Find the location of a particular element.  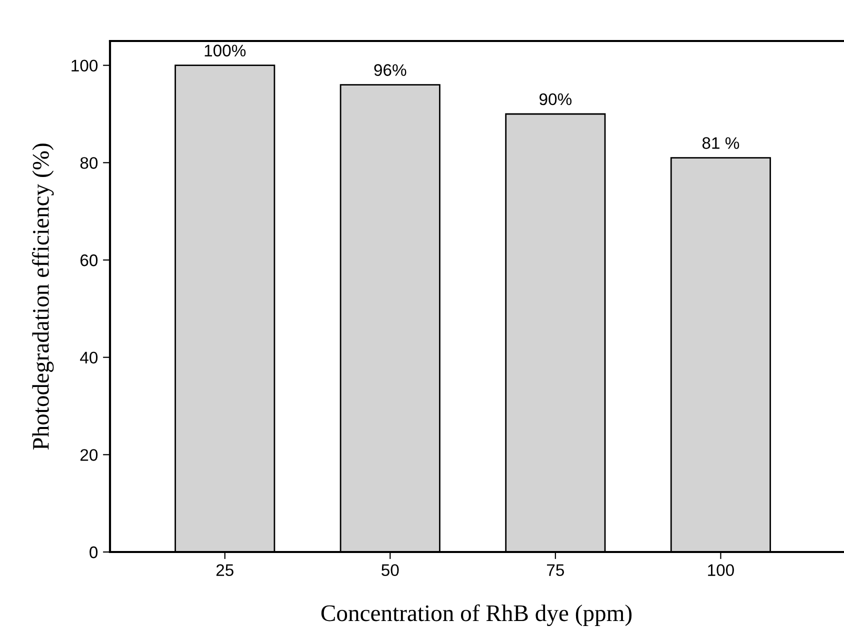

y-axis-title: Photodegradation efficiency (%) is located at coordinates (43, 297).